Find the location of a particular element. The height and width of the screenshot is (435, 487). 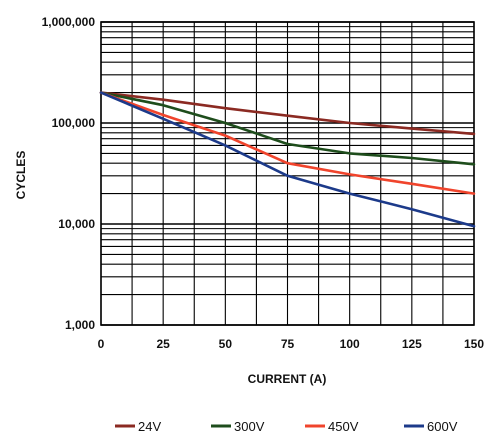

x-axis-title: CURRENT (A) is located at coordinates (287, 379).